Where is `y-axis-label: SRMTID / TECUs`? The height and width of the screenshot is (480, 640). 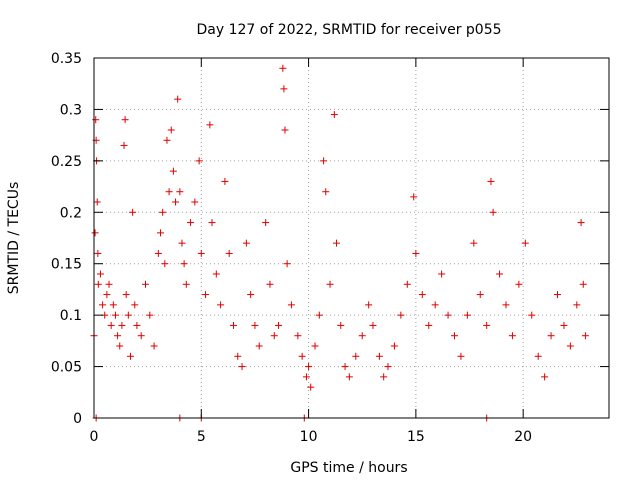
y-axis-label: SRMTID / TECUs is located at coordinates (14, 238).